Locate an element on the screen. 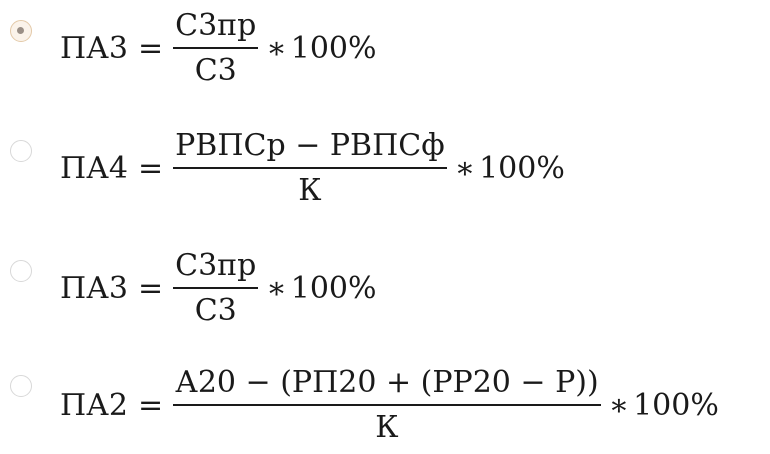 This screenshot has height=454, width=770. formula-option-2: ПА4 = РВПСр − РВПСф К ∗ 100% is located at coordinates (312, 168).